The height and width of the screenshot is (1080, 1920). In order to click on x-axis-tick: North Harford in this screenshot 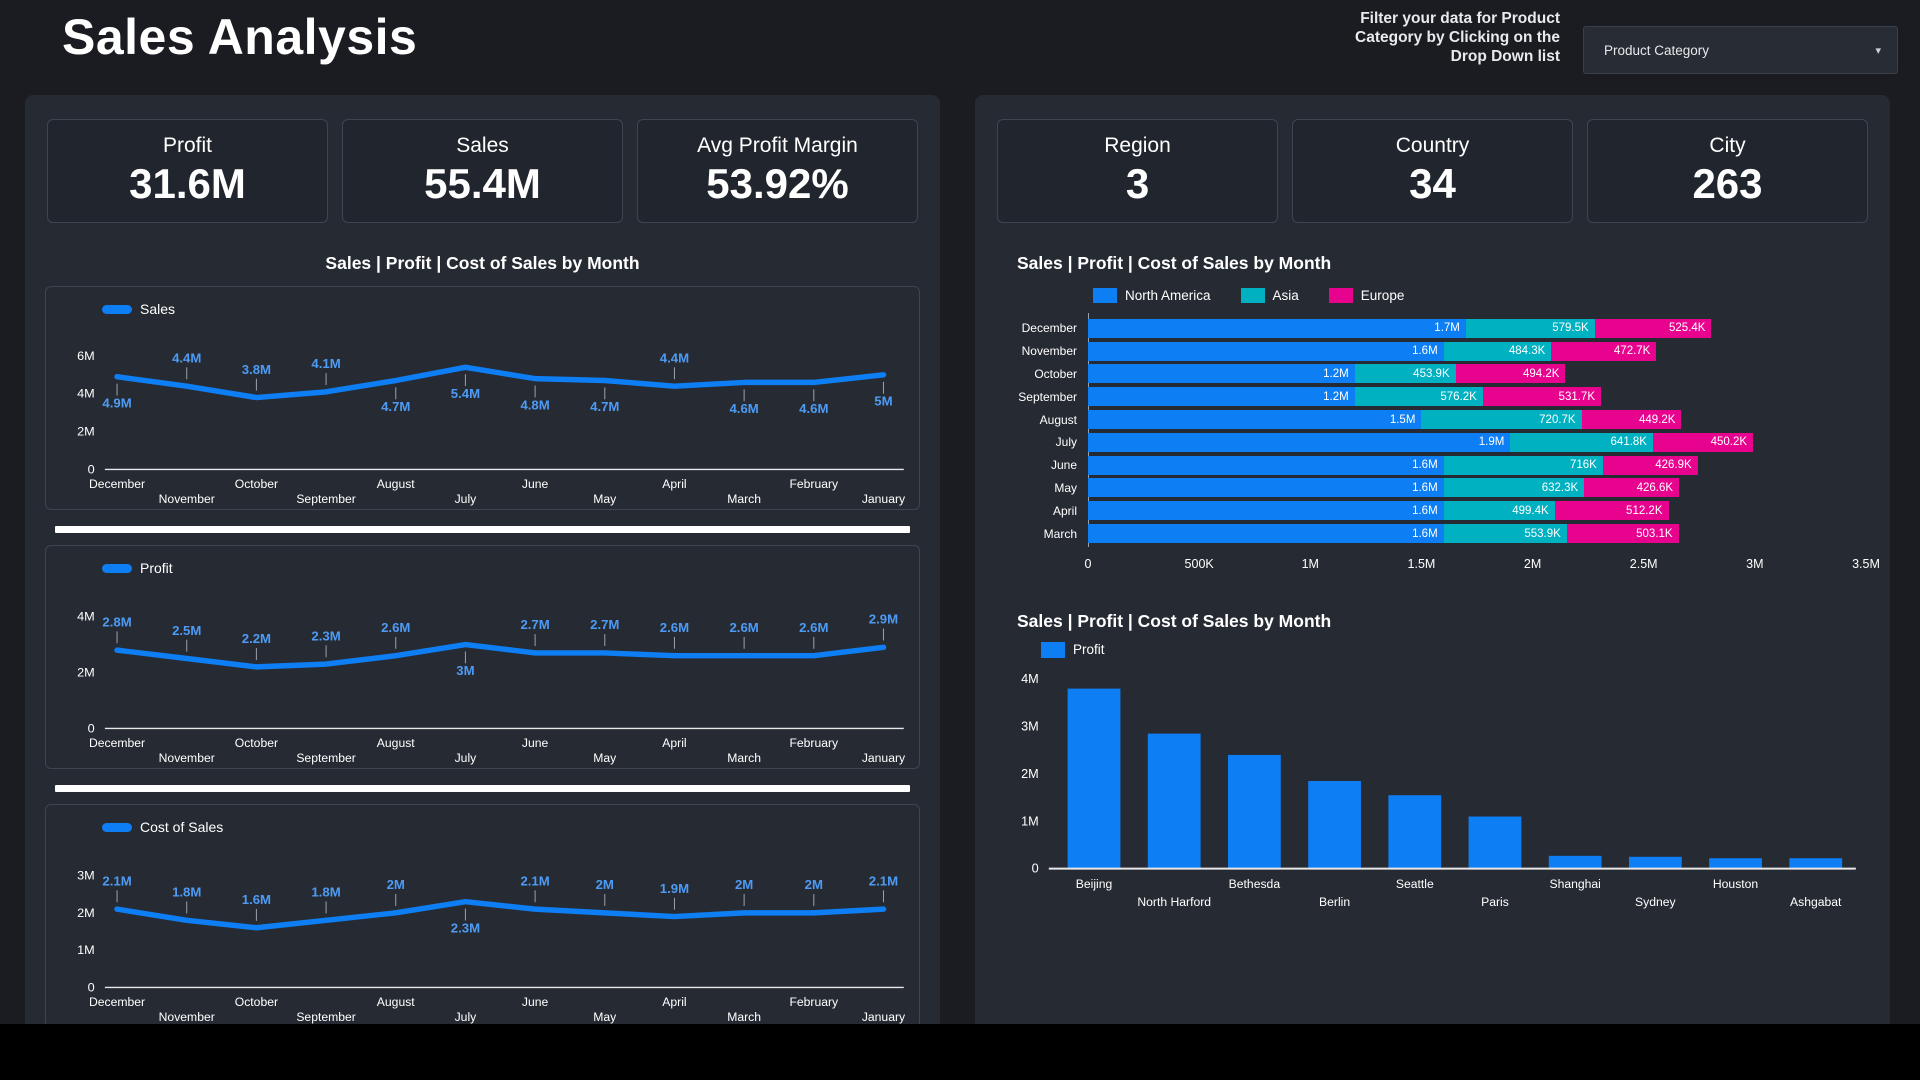, I will do `click(1174, 902)`.